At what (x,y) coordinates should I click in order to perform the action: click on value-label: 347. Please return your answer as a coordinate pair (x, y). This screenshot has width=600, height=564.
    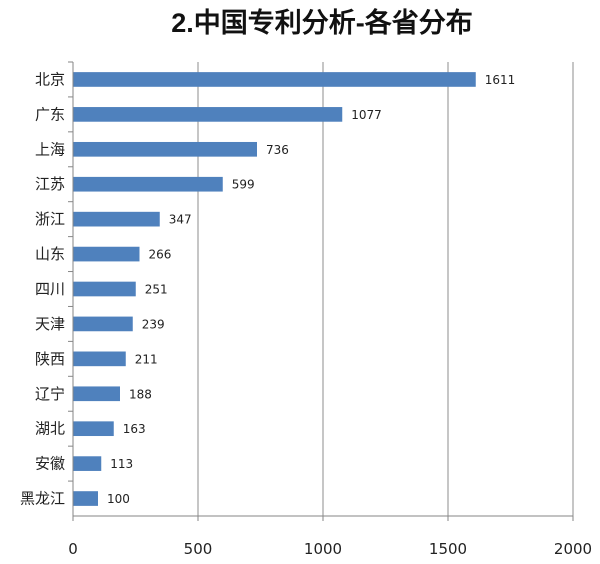
    Looking at the image, I should click on (180, 220).